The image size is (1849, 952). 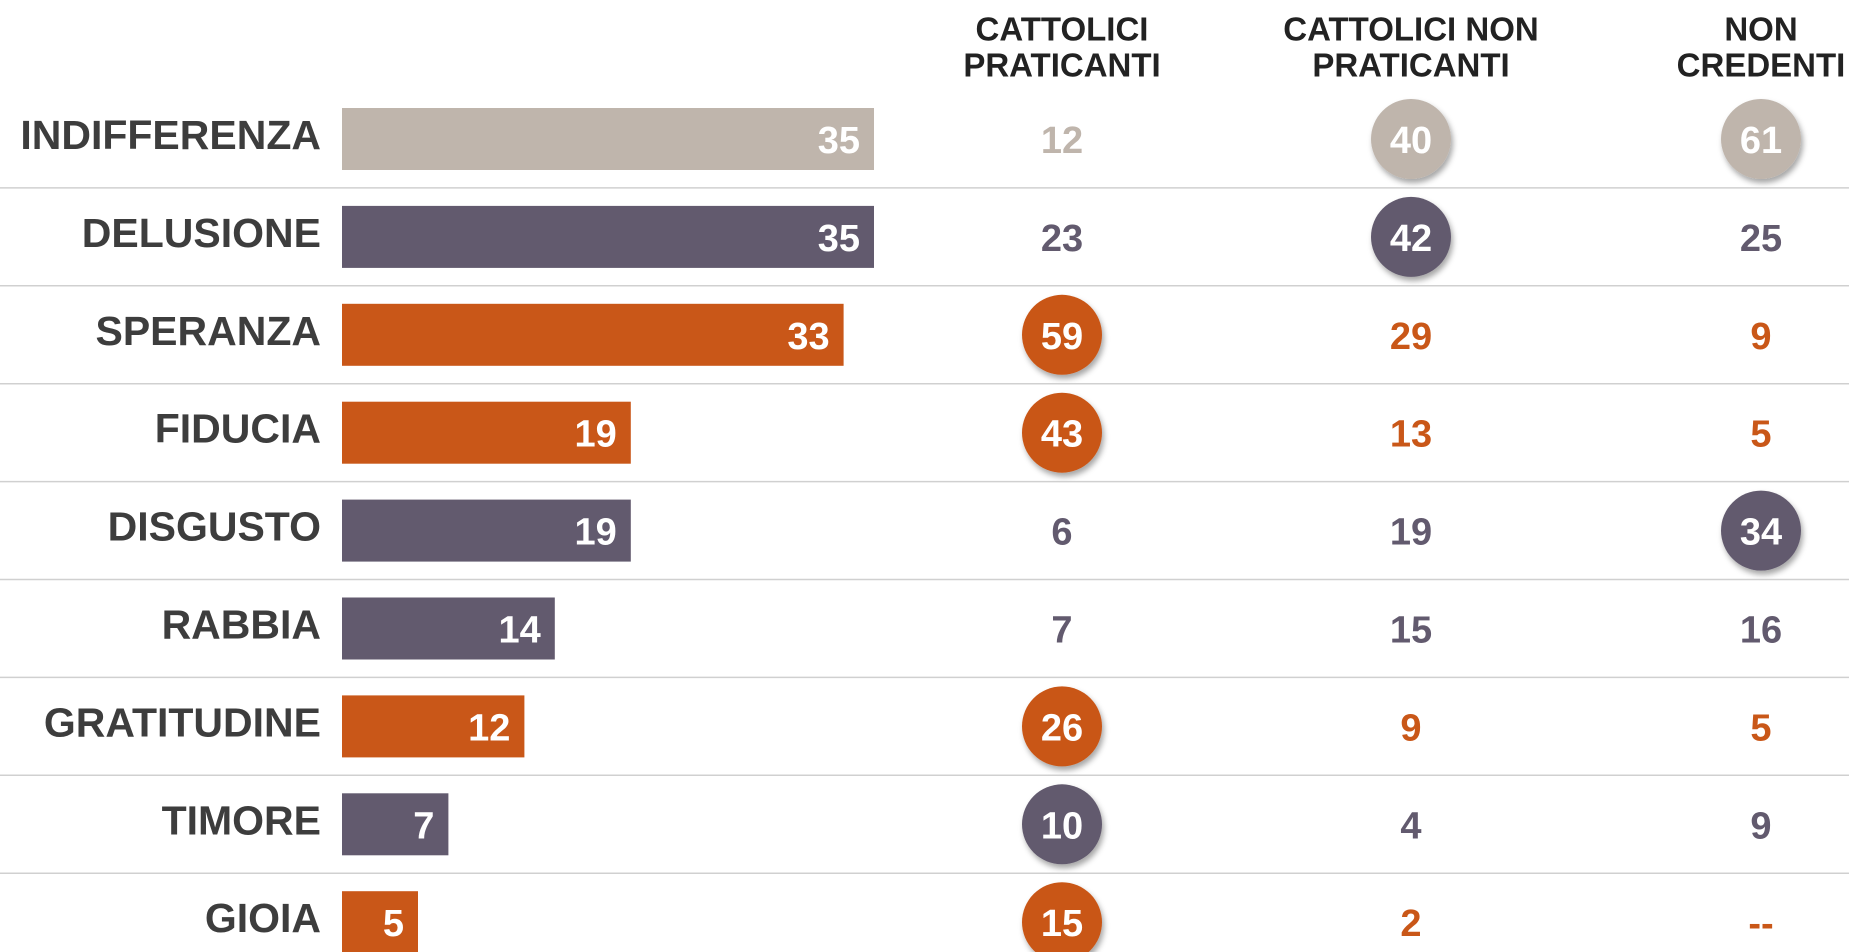 What do you see at coordinates (201, 233) in the screenshot?
I see `category-label: DELUSIONE` at bounding box center [201, 233].